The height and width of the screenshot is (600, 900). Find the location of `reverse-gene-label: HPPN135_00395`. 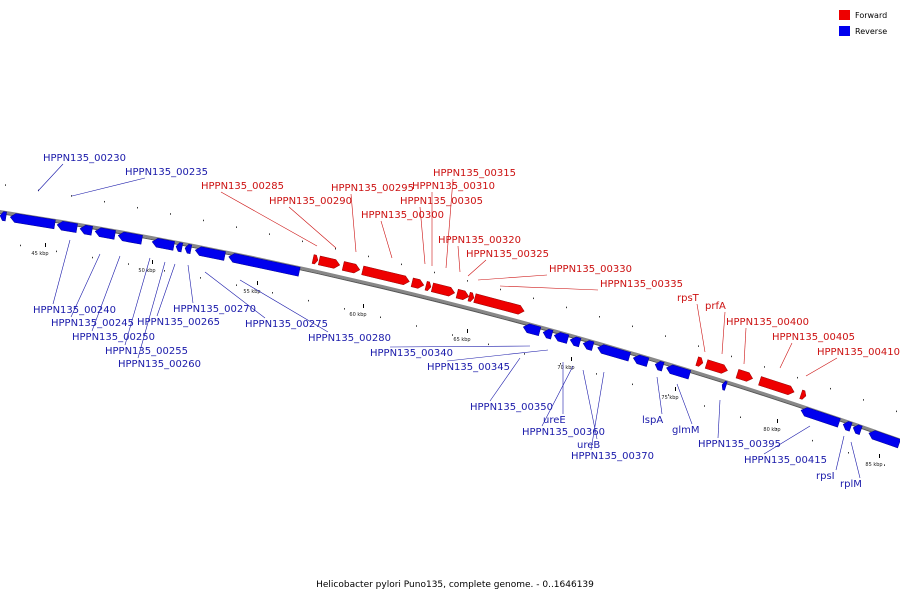

reverse-gene-label: HPPN135_00395 is located at coordinates (739, 444).